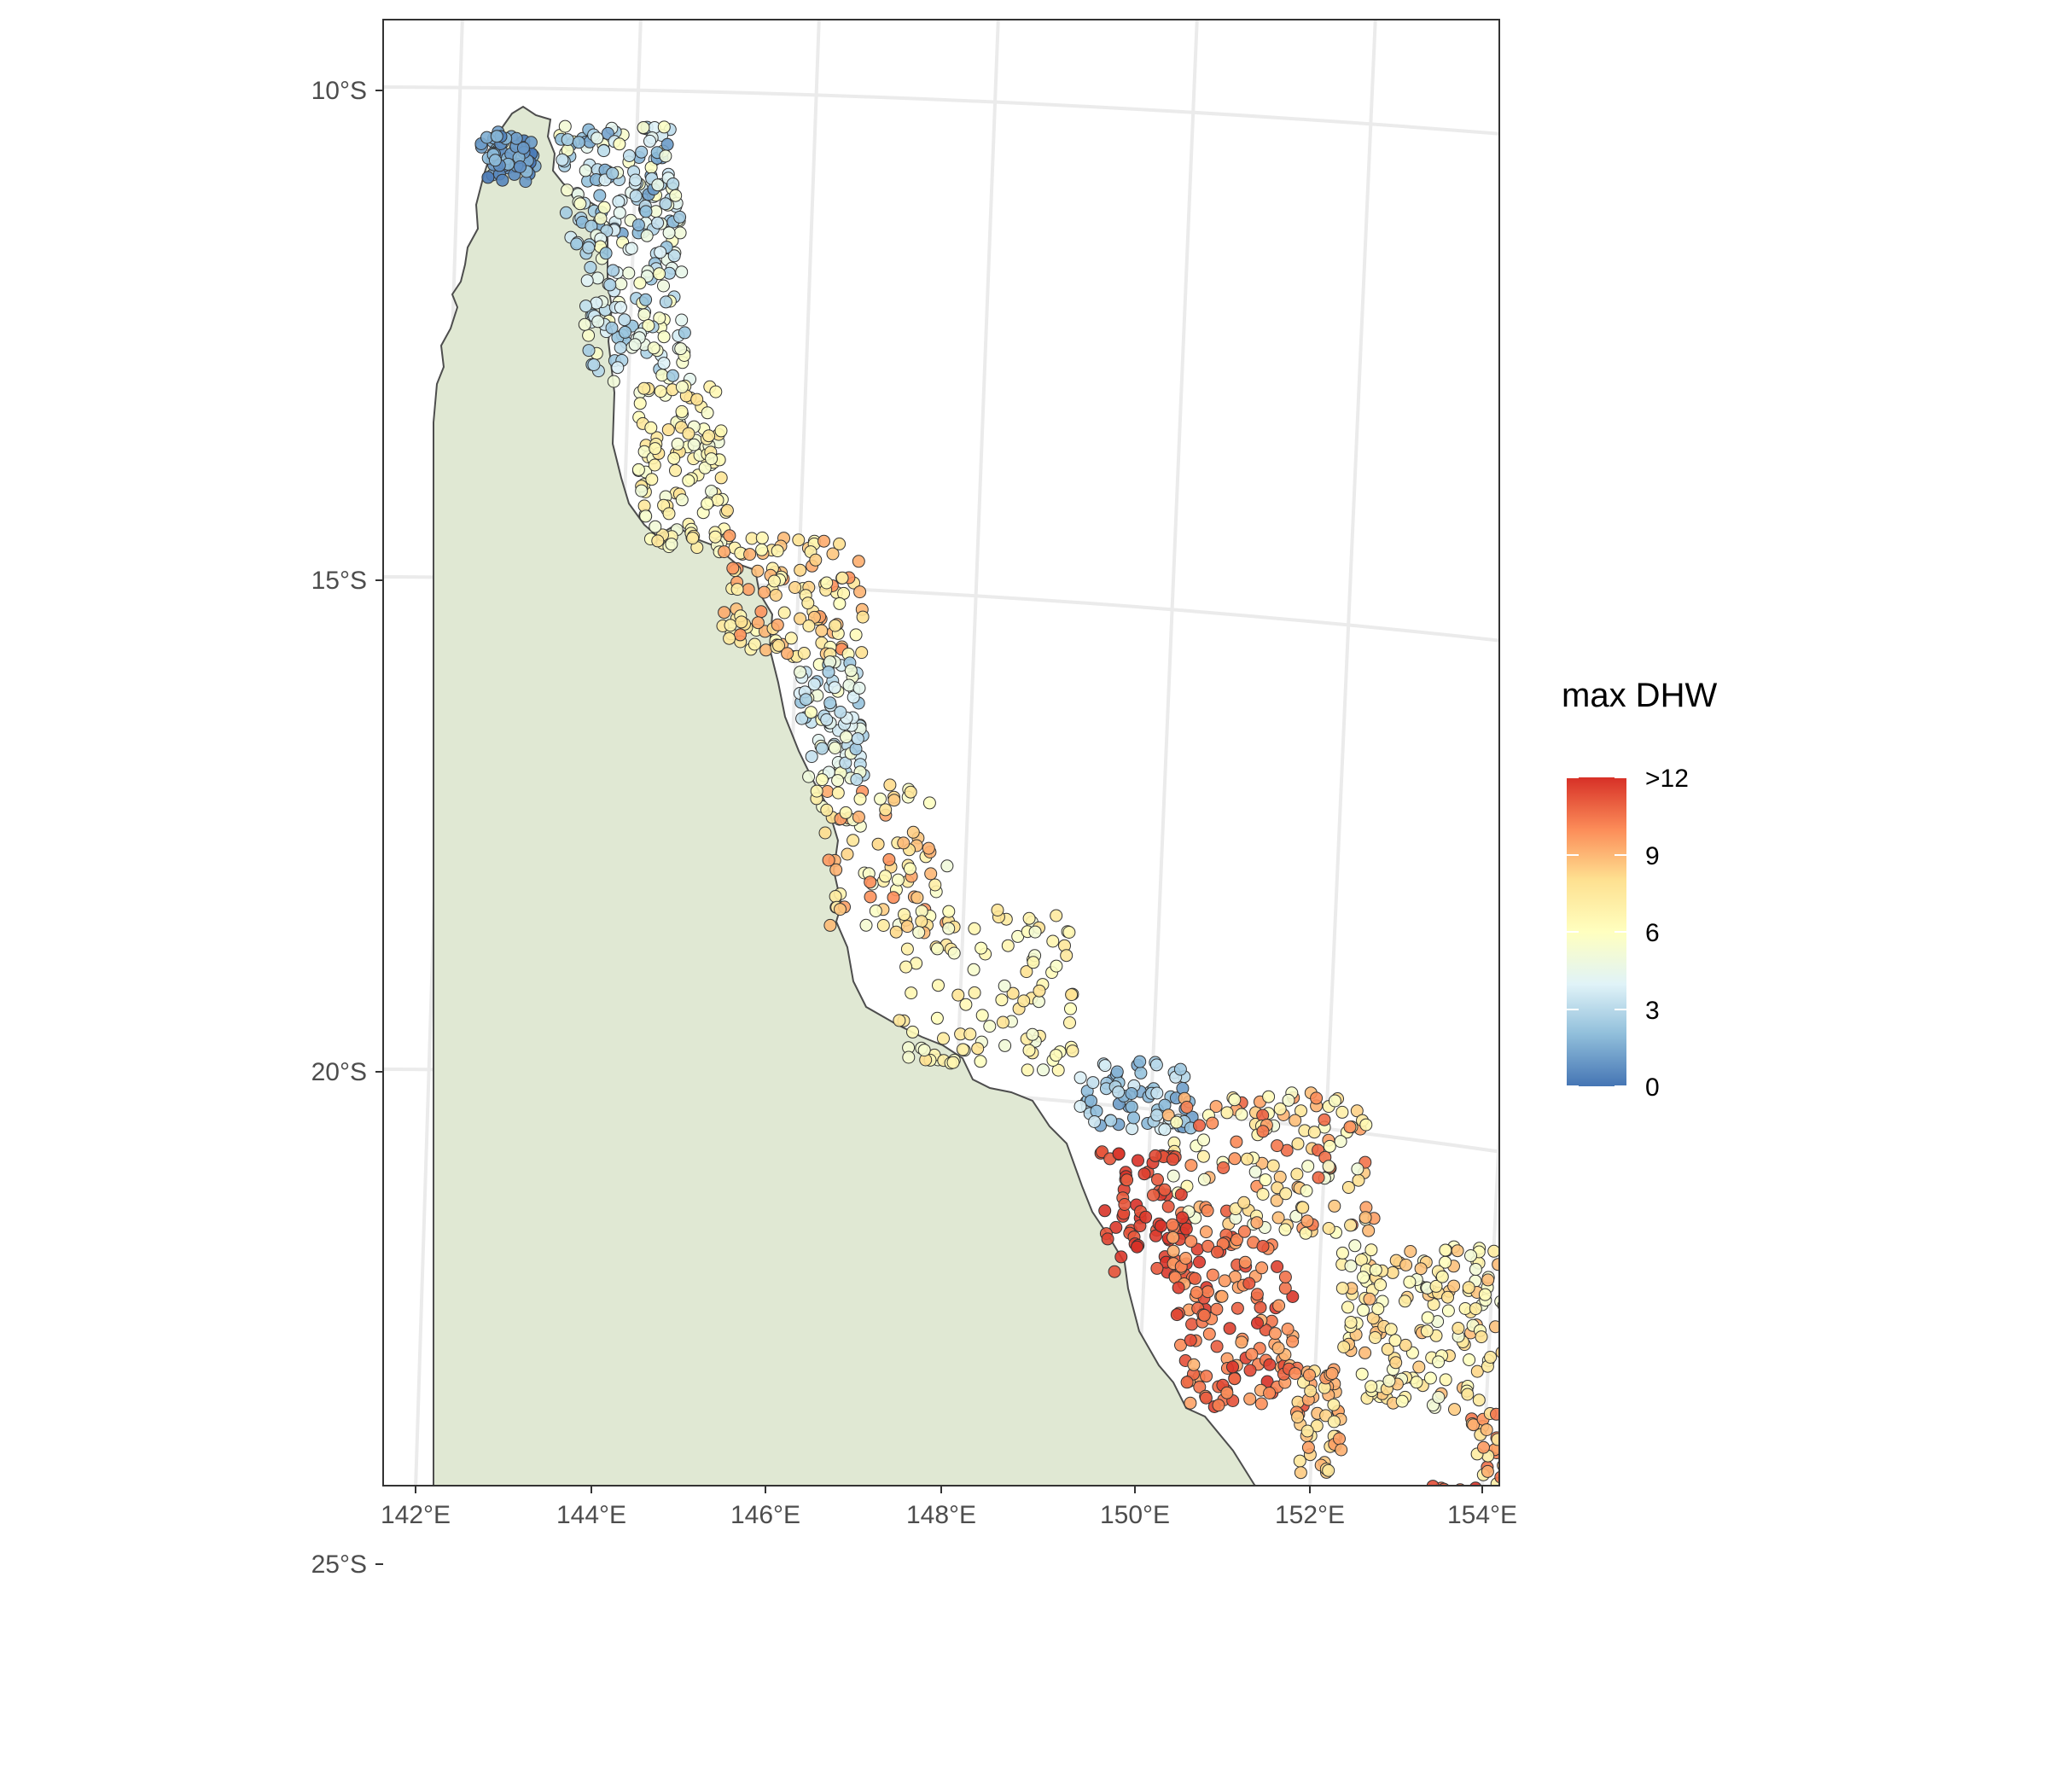  I want to click on y-axis: 10°S 15°S 20°S 25°S, so click(347, 828).